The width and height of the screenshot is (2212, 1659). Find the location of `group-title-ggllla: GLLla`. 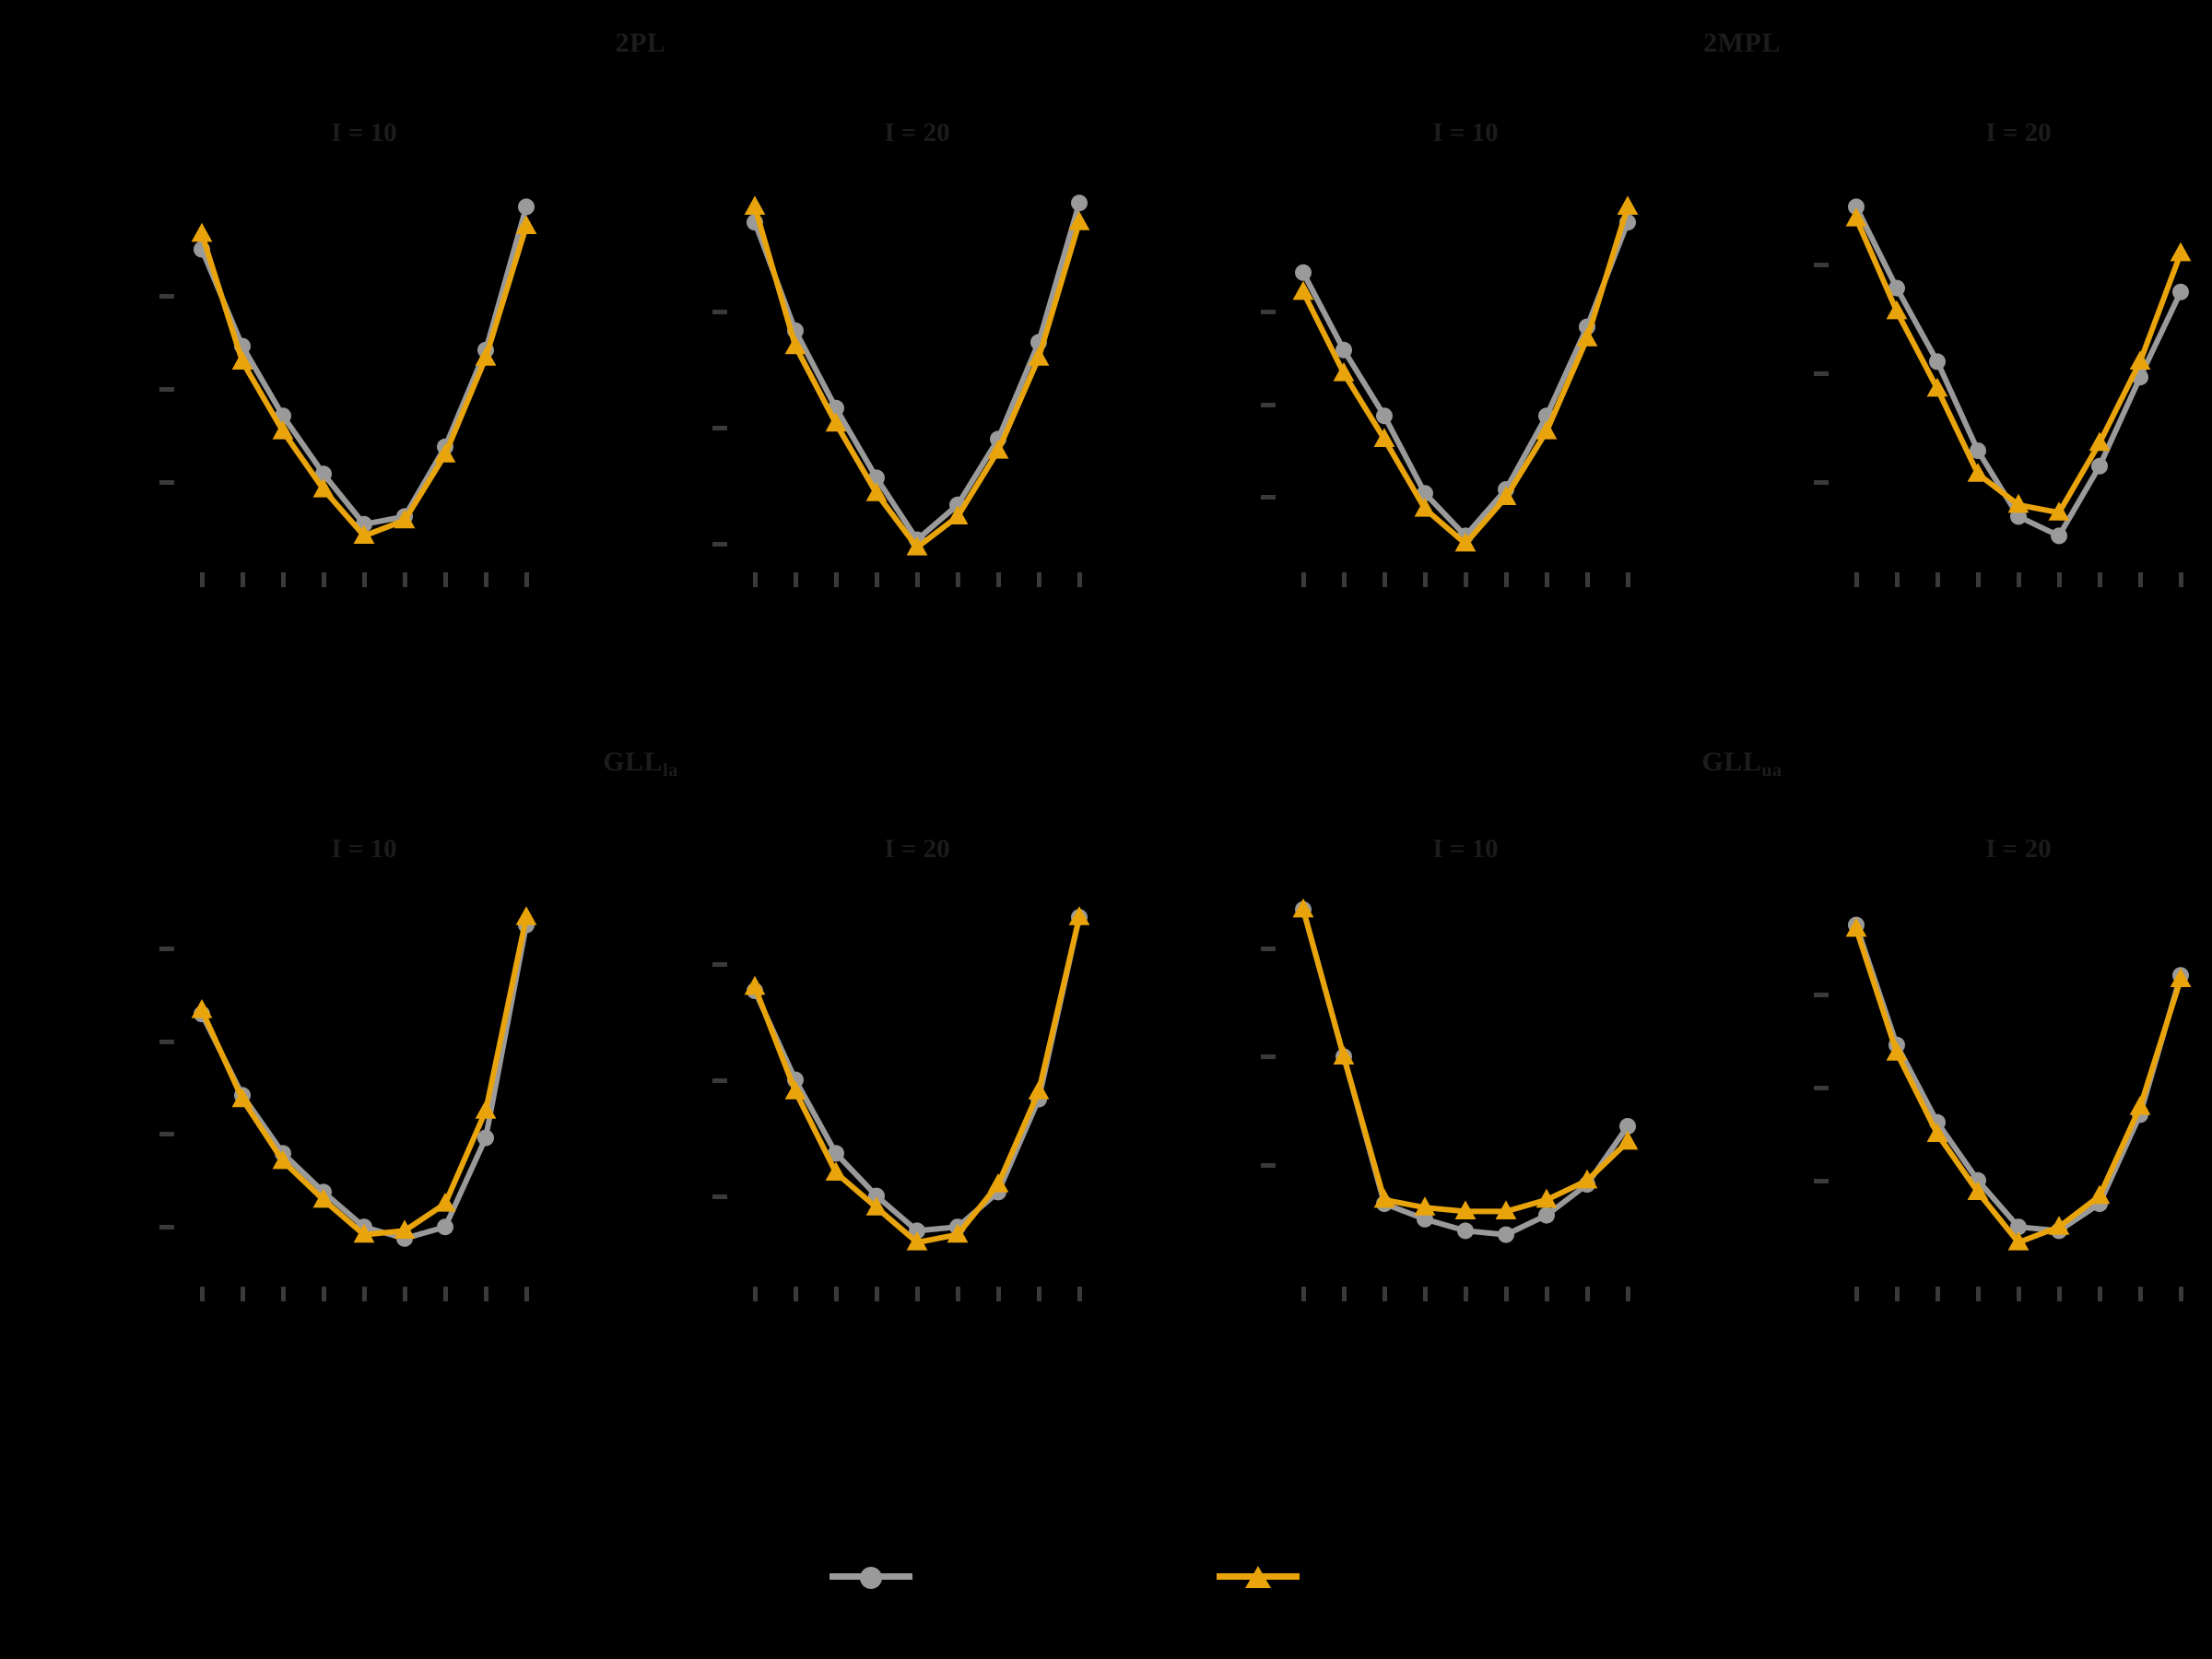

group-title-ggllla: GLLla is located at coordinates (640, 764).